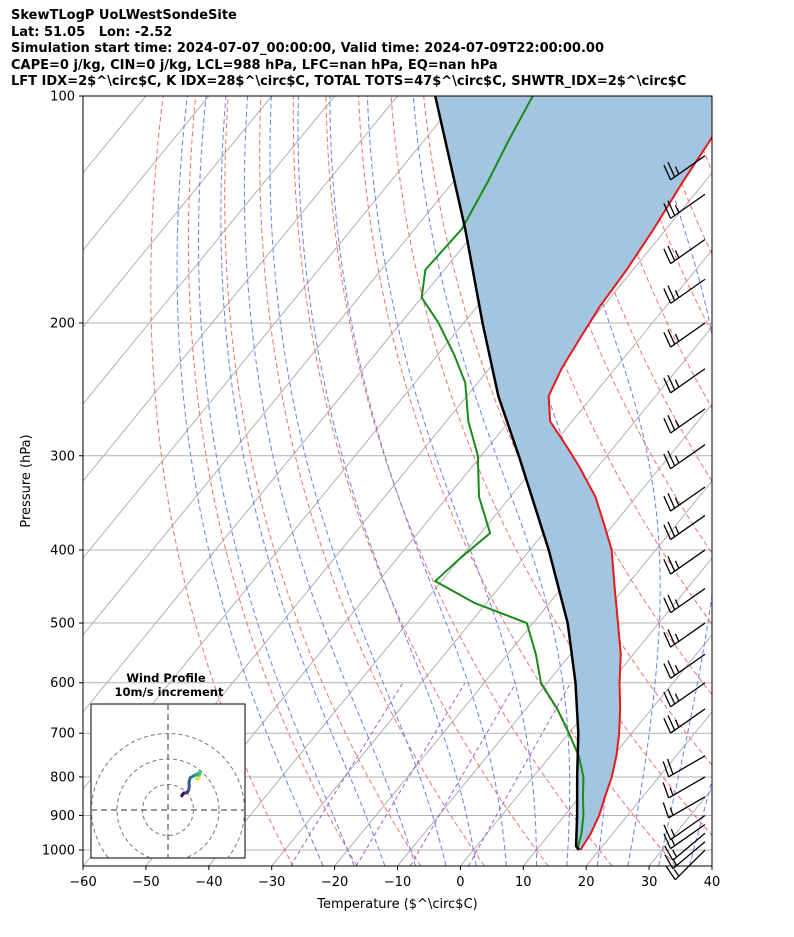 This screenshot has height=937, width=794. Describe the element at coordinates (62, 550) in the screenshot. I see `p-tick-label: 400` at that location.